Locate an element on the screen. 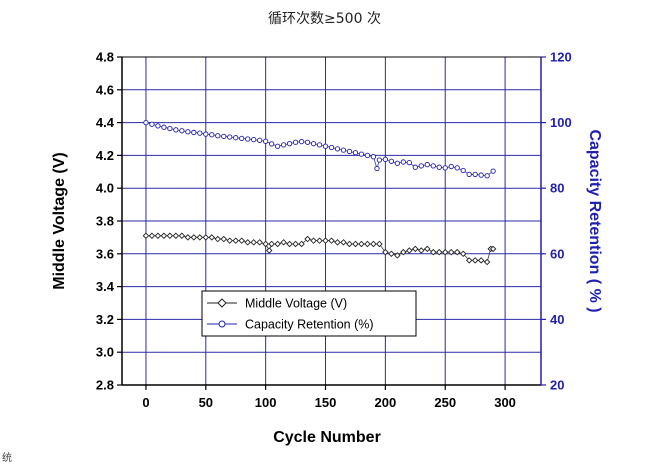 The image size is (649, 464). y-left-tick-label: 3.2 is located at coordinates (105, 319).